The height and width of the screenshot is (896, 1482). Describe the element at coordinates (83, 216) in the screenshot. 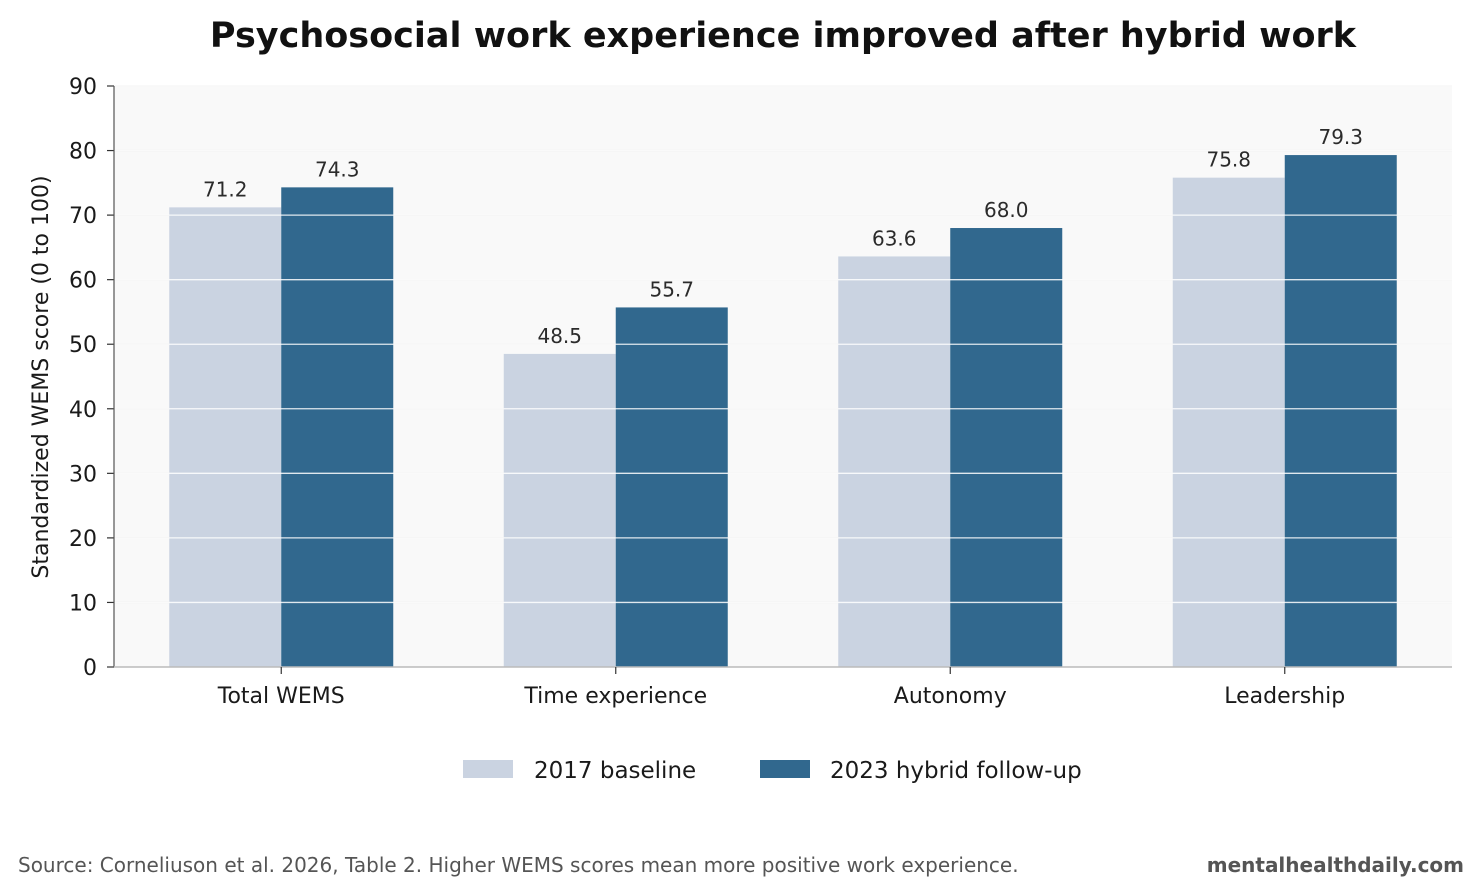

I see `y-tick-label: 70` at that location.